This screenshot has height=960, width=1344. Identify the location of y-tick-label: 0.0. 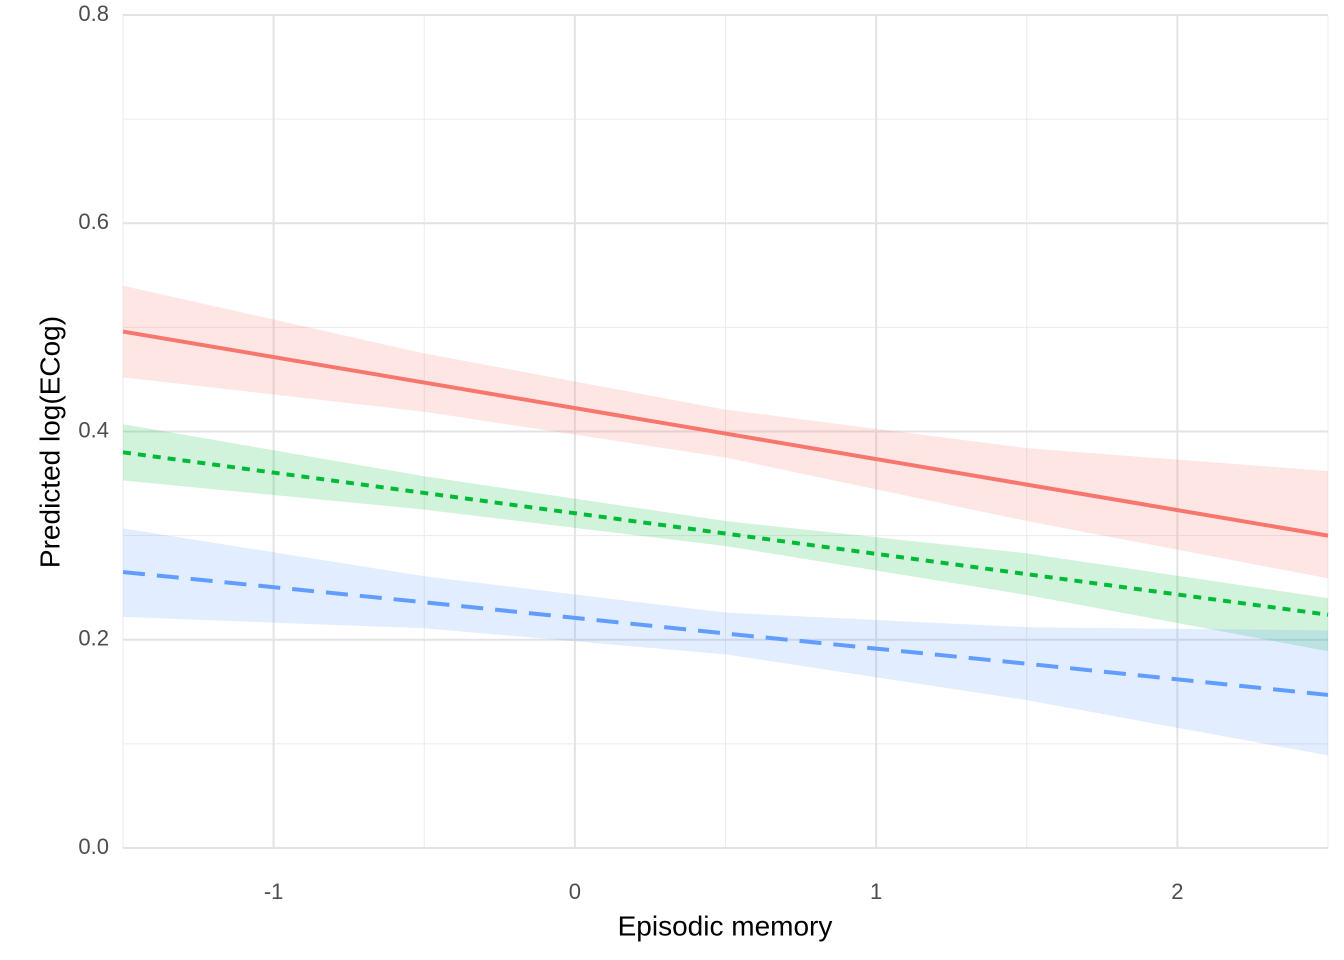
(93, 846).